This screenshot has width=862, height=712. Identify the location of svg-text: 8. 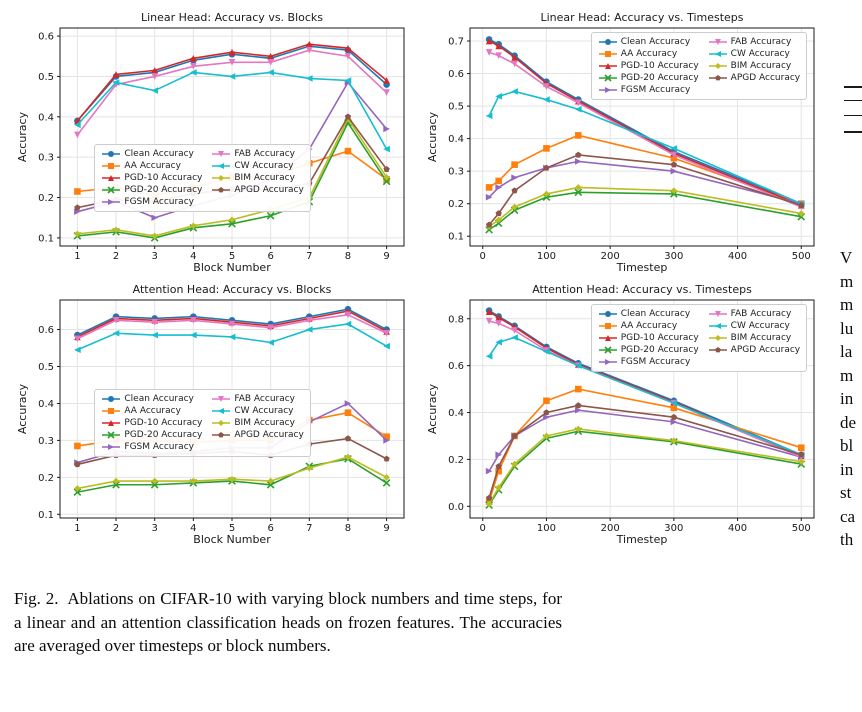
(348, 528).